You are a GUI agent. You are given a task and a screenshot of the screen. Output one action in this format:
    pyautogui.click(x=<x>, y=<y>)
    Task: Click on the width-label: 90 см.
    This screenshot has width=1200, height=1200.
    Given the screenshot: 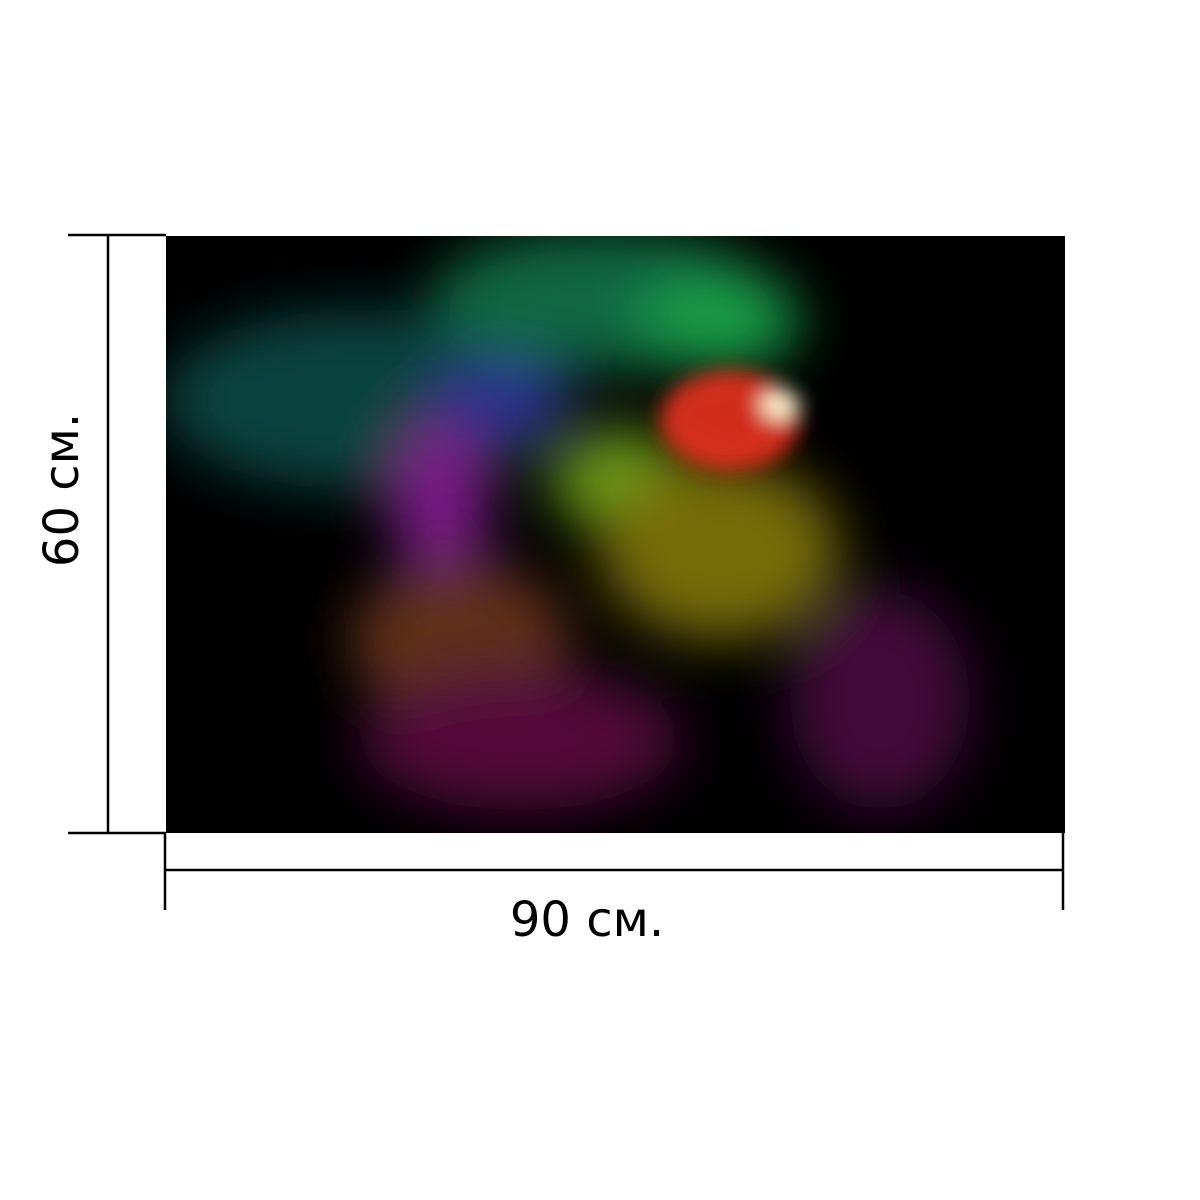 What is the action you would take?
    pyautogui.click(x=587, y=920)
    